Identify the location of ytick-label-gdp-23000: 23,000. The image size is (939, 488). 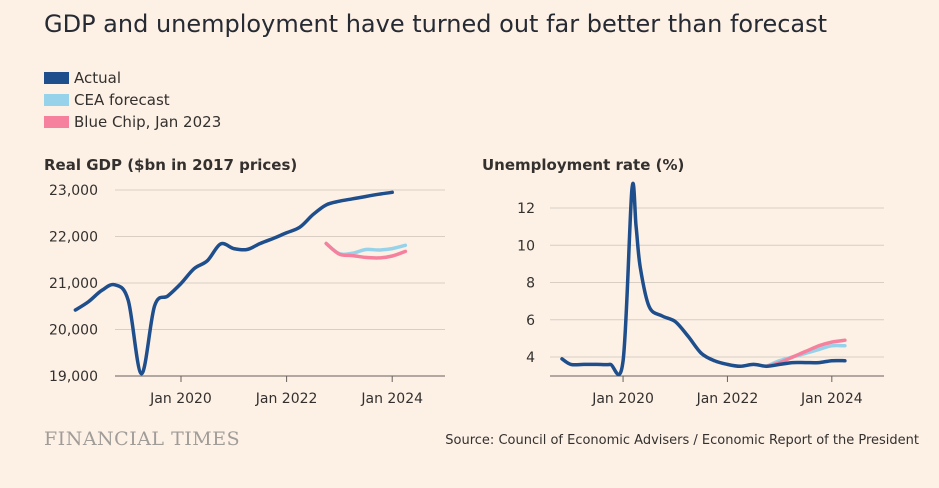
(73, 191).